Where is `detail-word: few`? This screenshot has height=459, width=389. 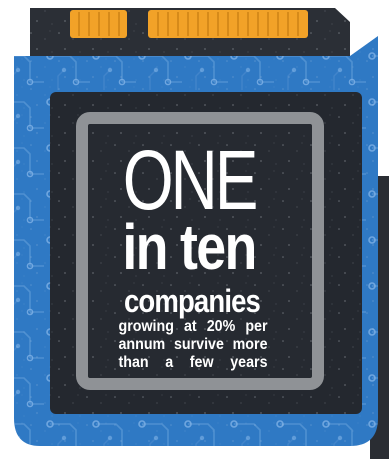 detail-word: few is located at coordinates (201, 362).